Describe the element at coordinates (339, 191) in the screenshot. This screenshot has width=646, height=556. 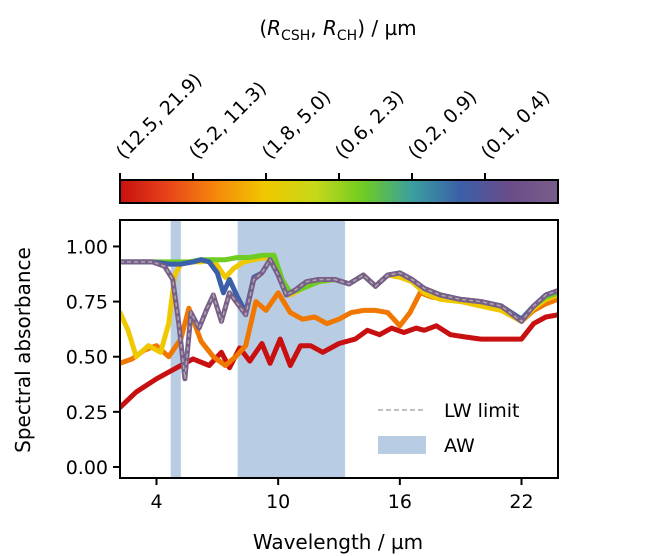
I see `colorbar` at that location.